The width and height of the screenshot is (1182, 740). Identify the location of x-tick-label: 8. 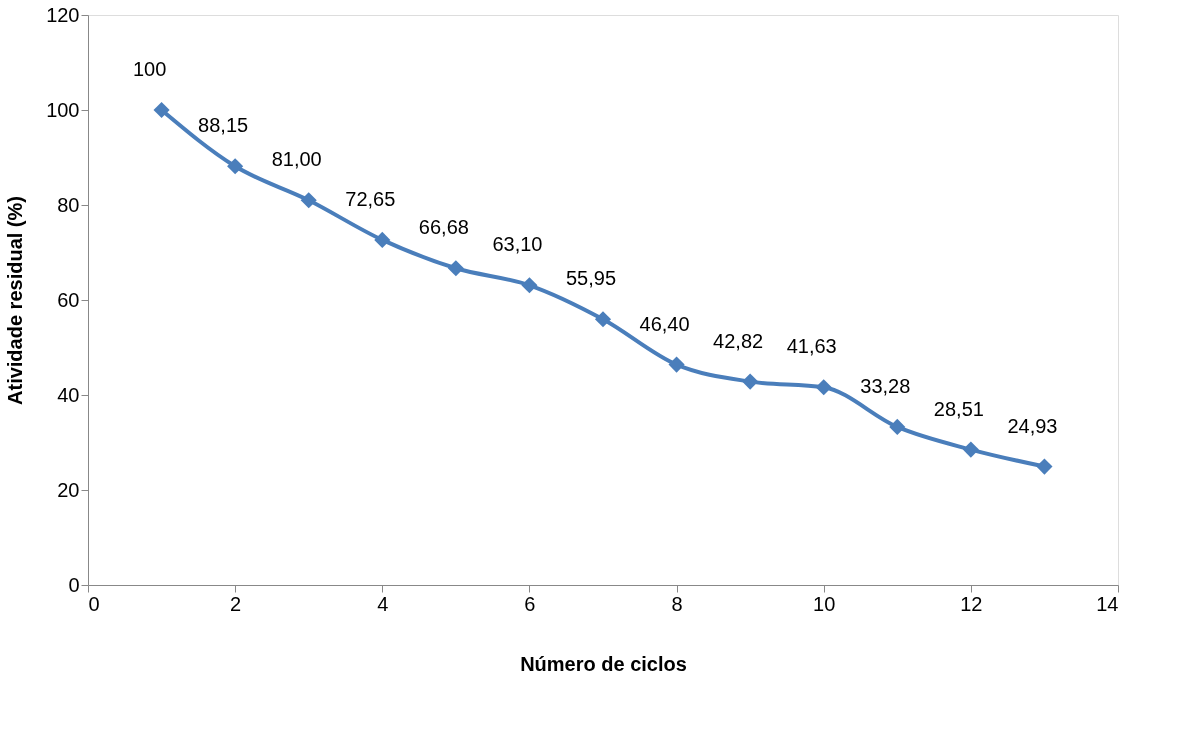
(677, 603).